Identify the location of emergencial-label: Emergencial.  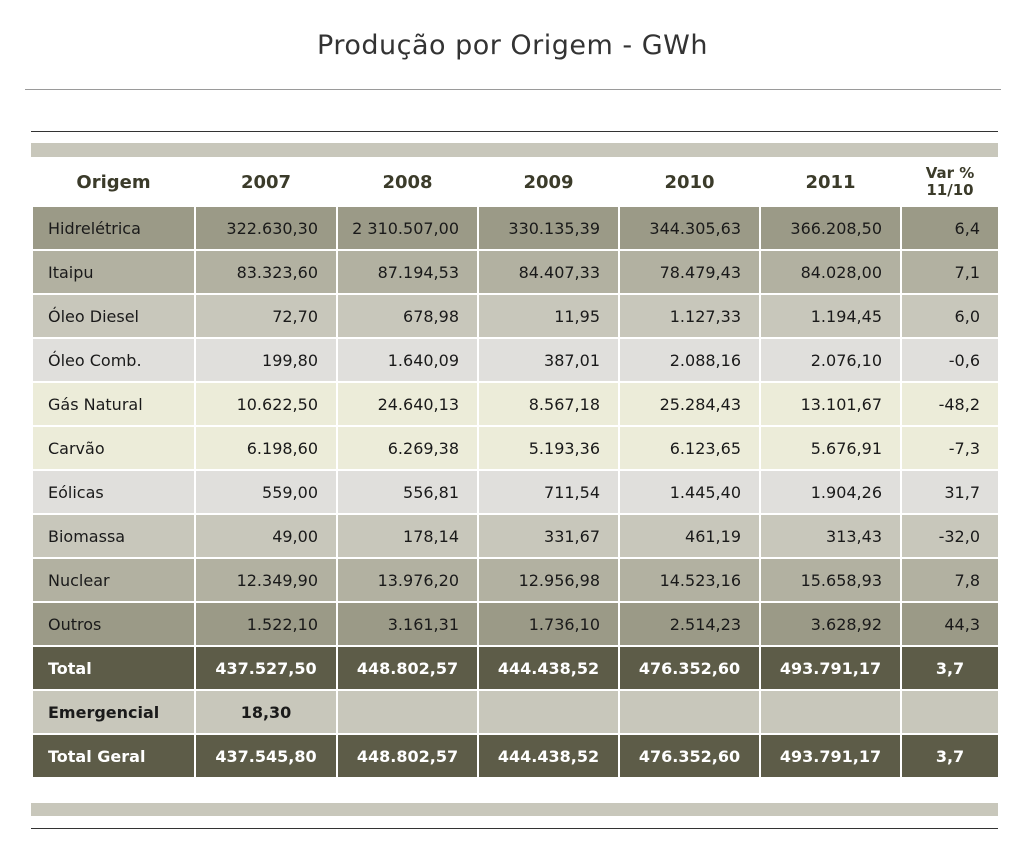
(113, 712).